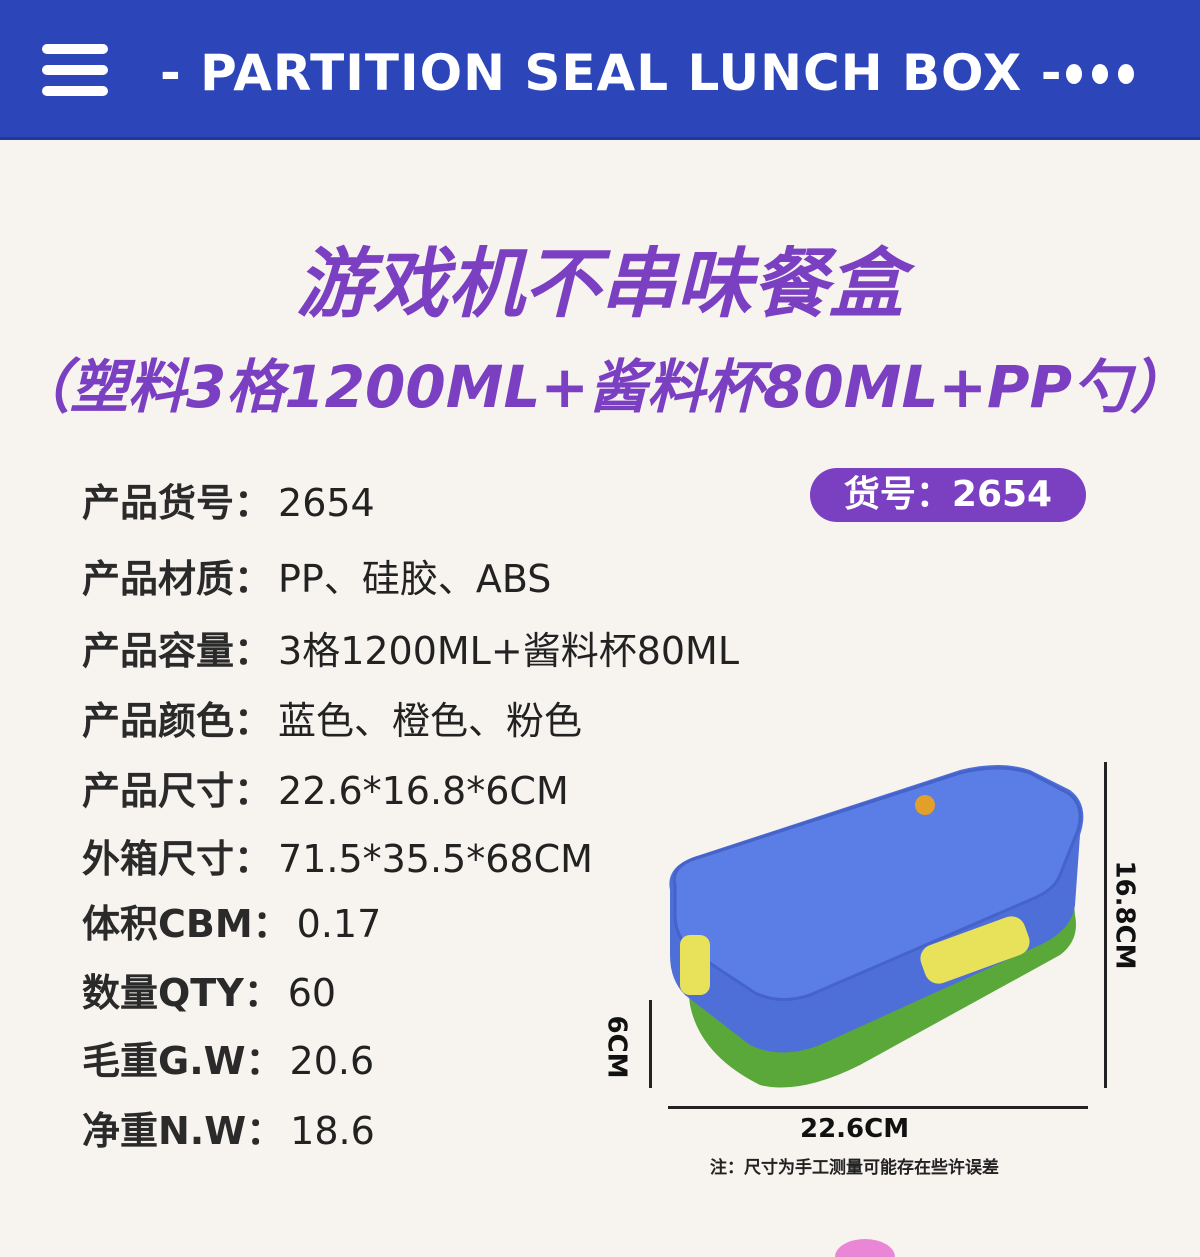  What do you see at coordinates (177, 579) in the screenshot?
I see `spec-label: 产品材质：` at bounding box center [177, 579].